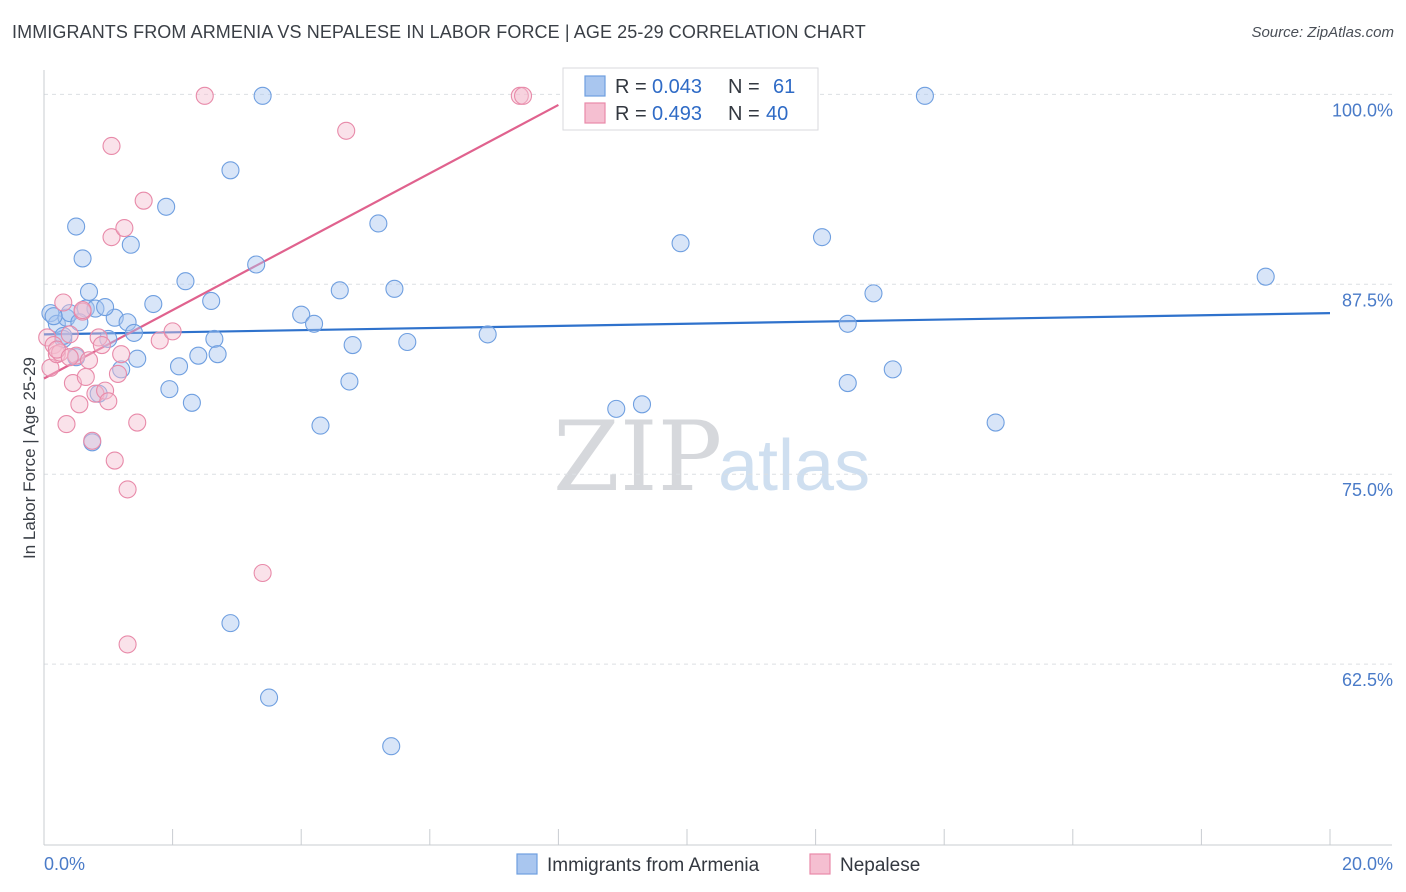 The height and width of the screenshot is (892, 1406). Describe the element at coordinates (777, 114) in the screenshot. I see `legend-n-nepalese: 40` at that location.